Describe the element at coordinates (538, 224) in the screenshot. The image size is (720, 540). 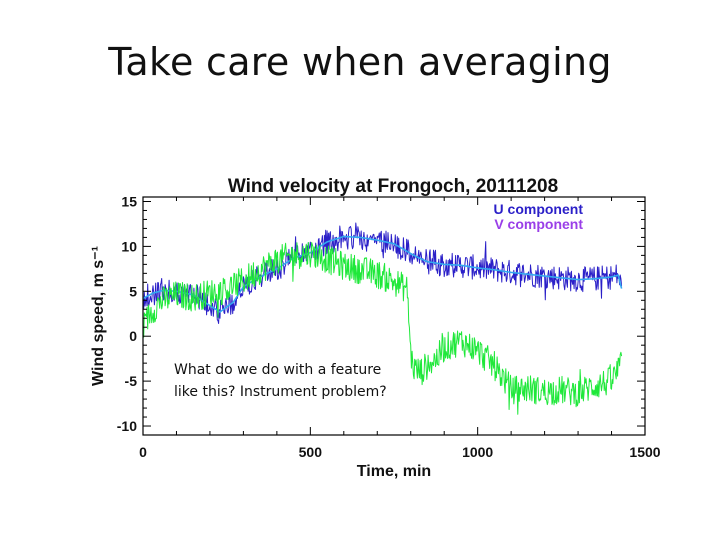
I see `legend-v-component: V component` at that location.